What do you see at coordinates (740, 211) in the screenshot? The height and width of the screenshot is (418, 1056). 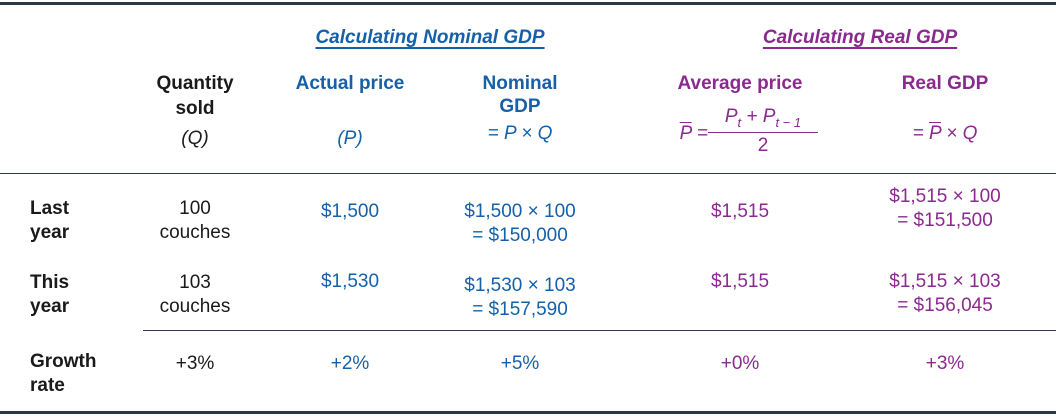 I see `row-last-year-average-price: $1,515` at bounding box center [740, 211].